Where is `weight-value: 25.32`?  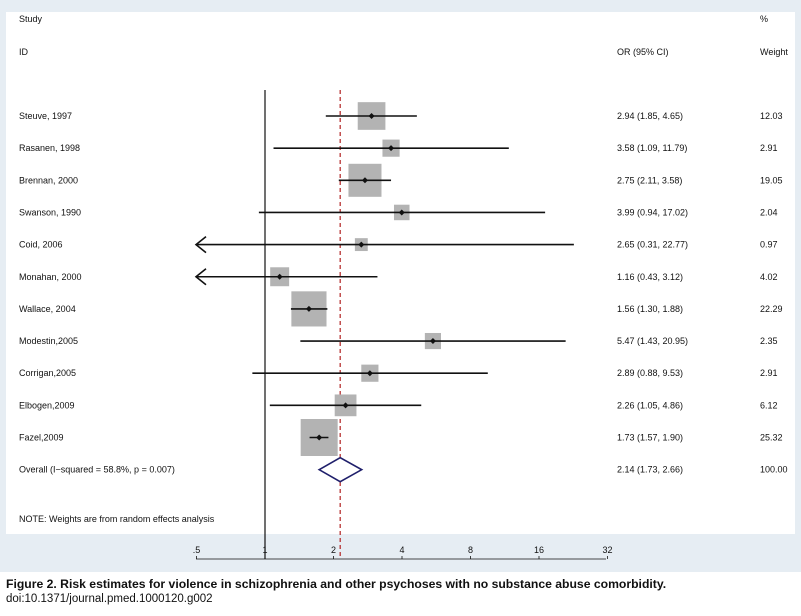 weight-value: 25.32 is located at coordinates (771, 438).